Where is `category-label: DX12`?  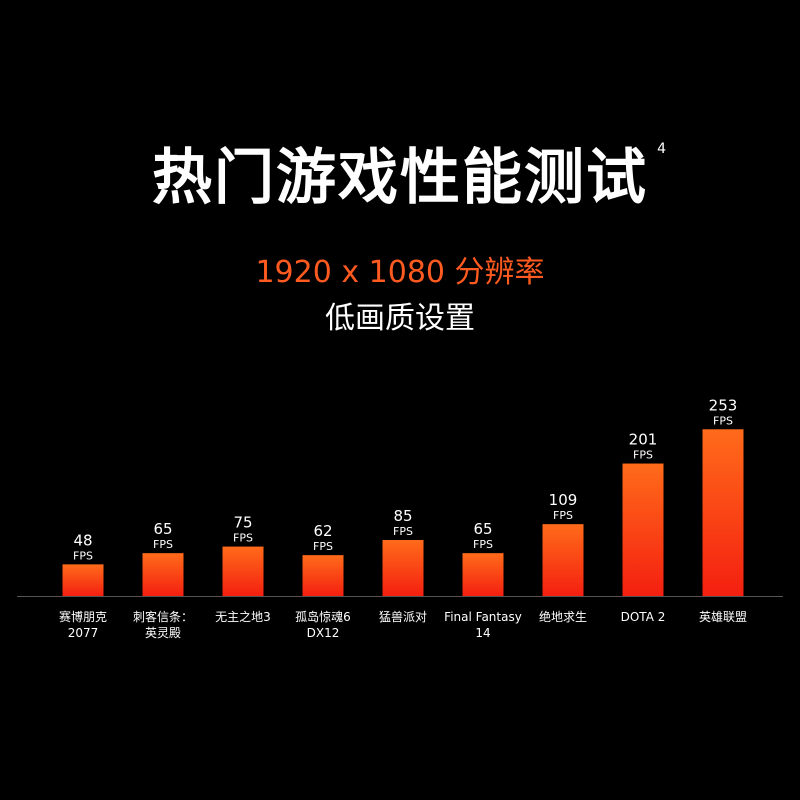
category-label: DX12 is located at coordinates (323, 633).